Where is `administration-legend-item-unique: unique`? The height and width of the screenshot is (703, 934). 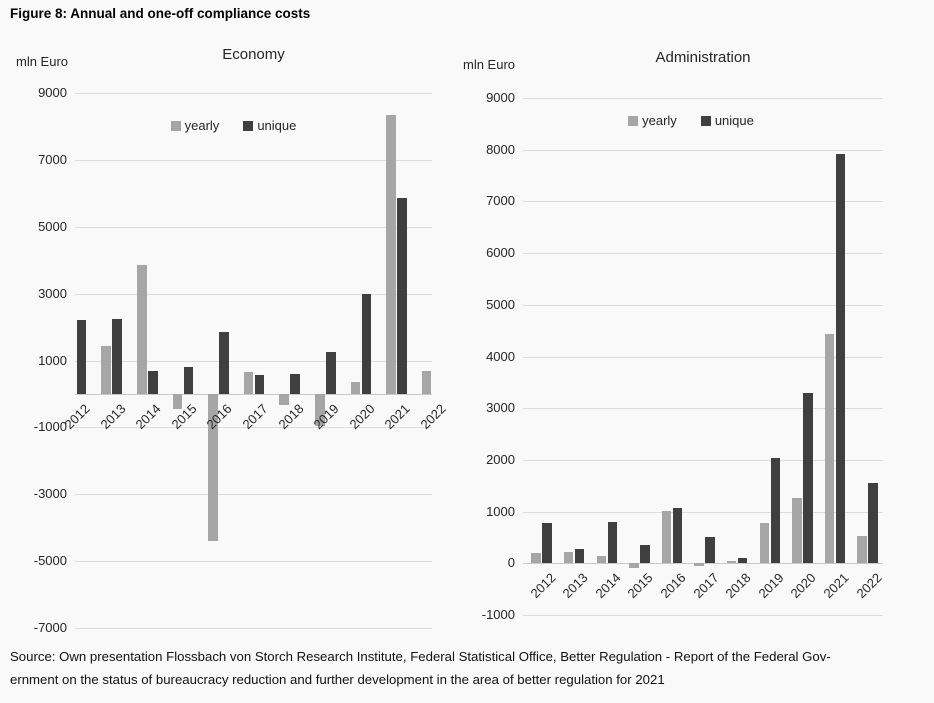
administration-legend-item-unique: unique is located at coordinates (727, 120).